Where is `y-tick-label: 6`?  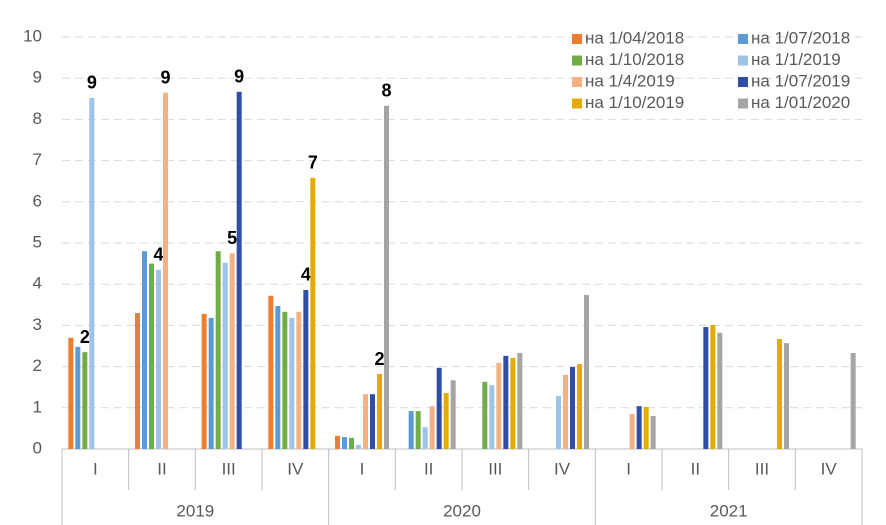
y-tick-label: 6 is located at coordinates (37, 200).